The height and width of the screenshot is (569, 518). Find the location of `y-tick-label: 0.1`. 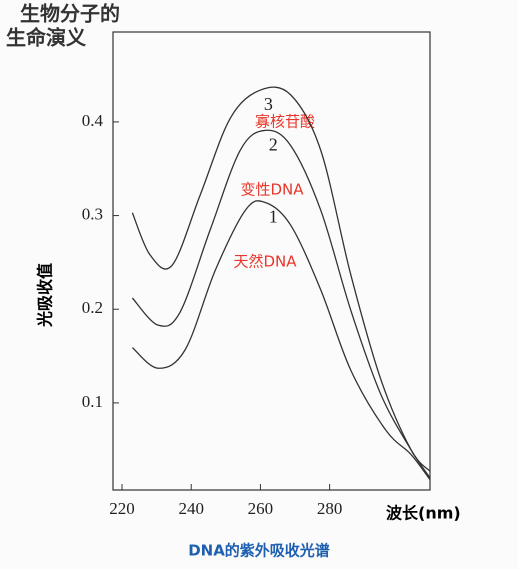

y-tick-label: 0.1 is located at coordinates (92, 401).